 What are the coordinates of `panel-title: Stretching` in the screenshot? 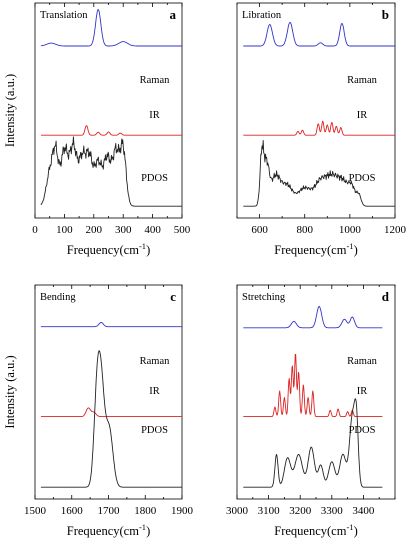 It's located at (264, 297).